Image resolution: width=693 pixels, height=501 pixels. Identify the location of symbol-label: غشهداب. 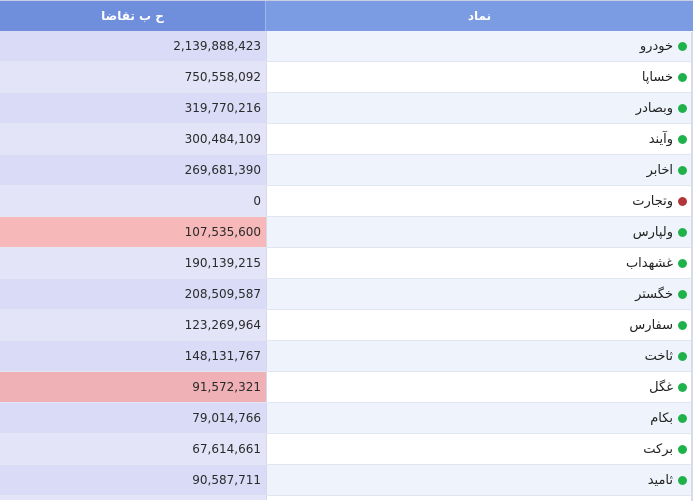
(649, 263).